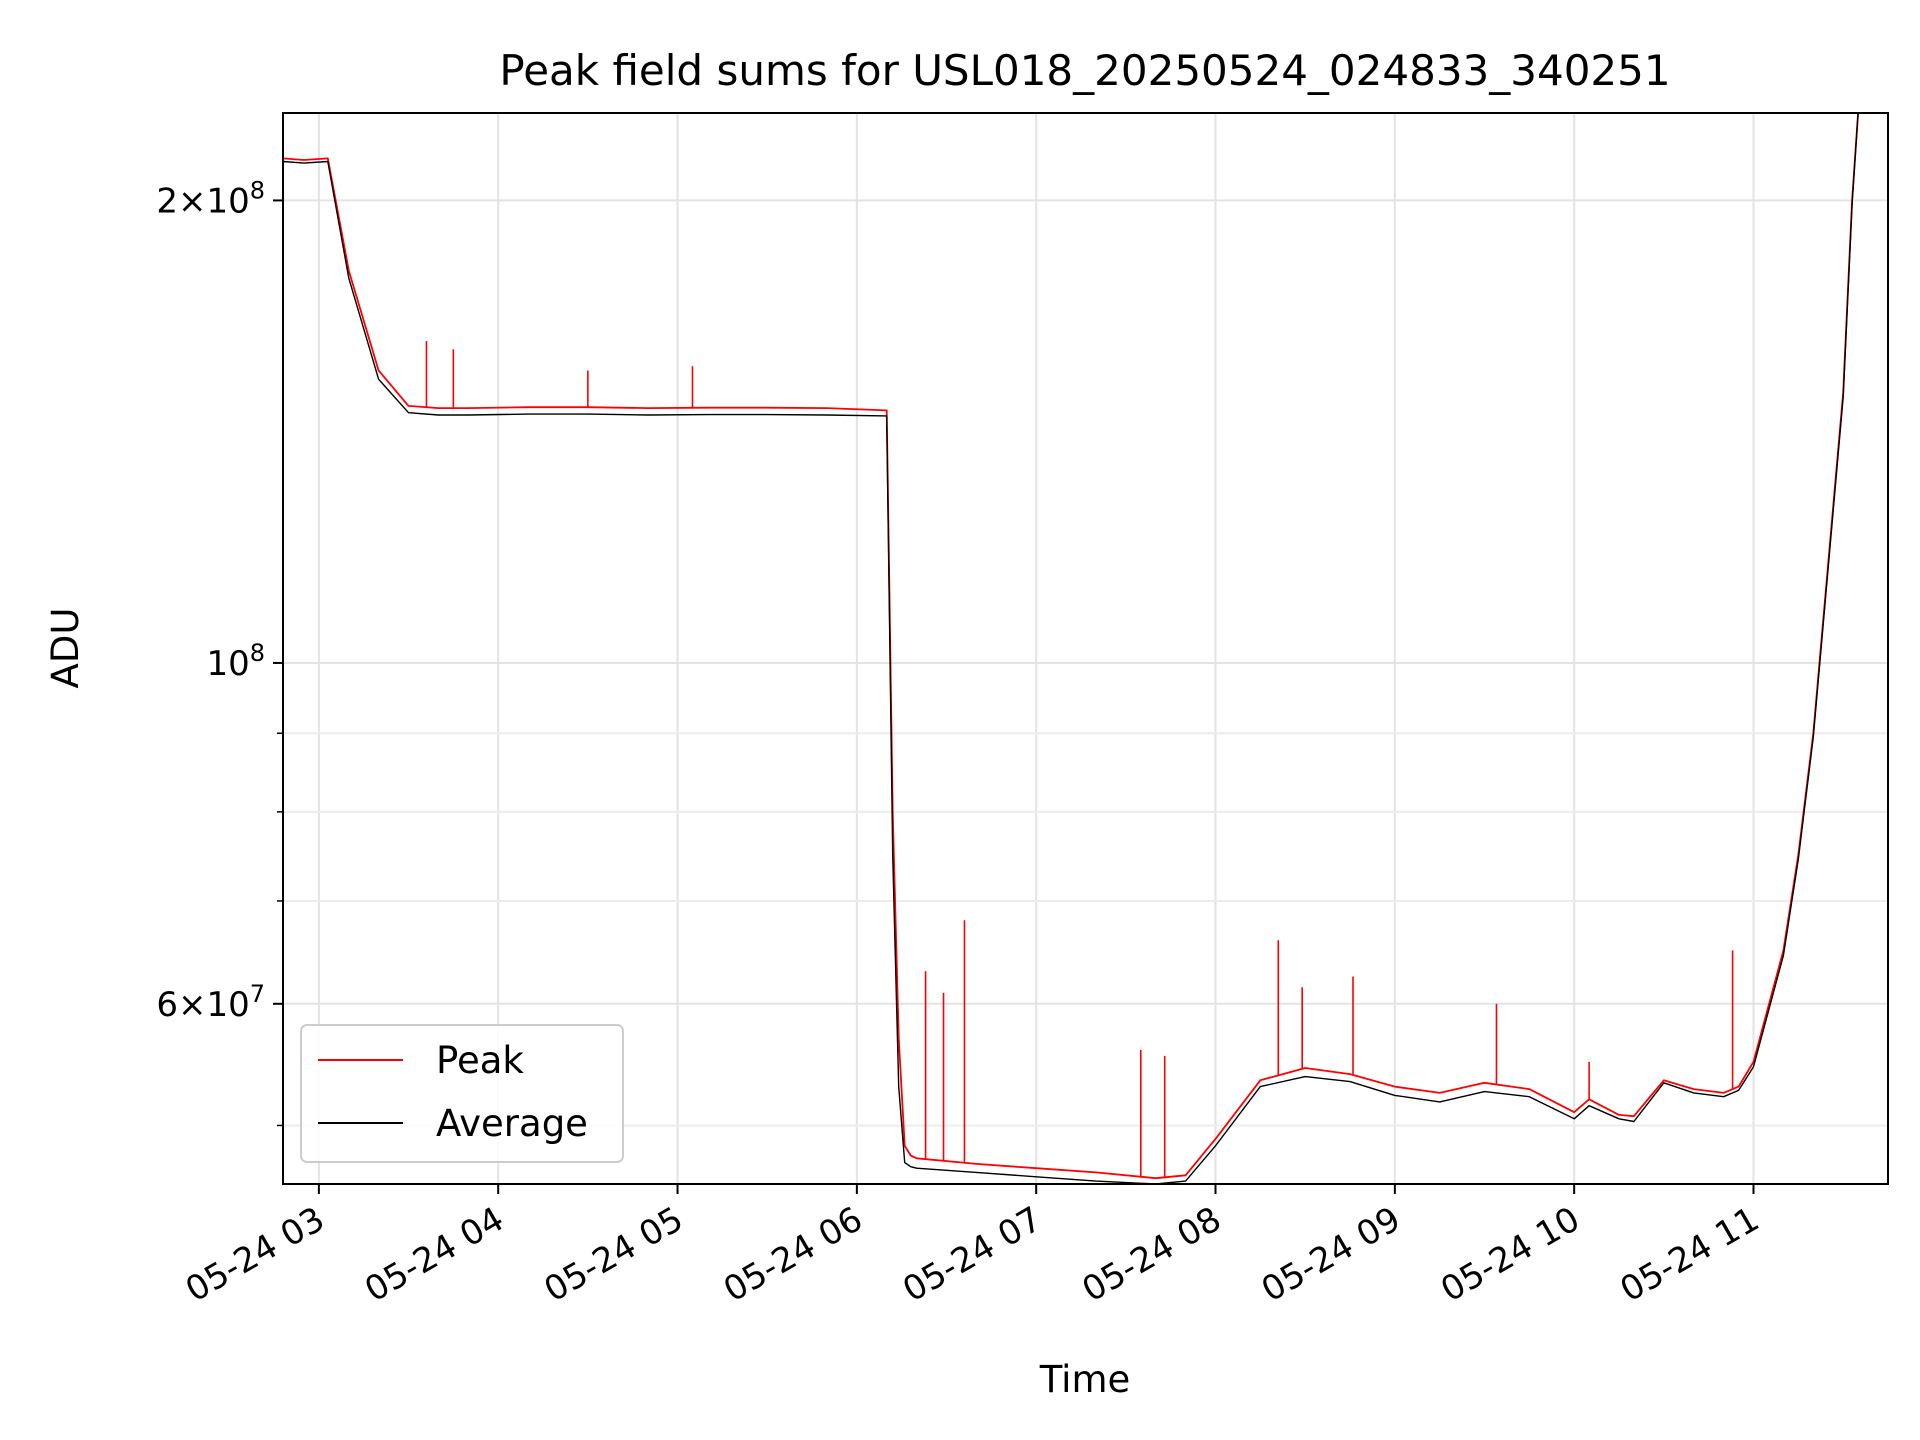  I want to click on legend-label-peak: Peak, so click(480, 1060).